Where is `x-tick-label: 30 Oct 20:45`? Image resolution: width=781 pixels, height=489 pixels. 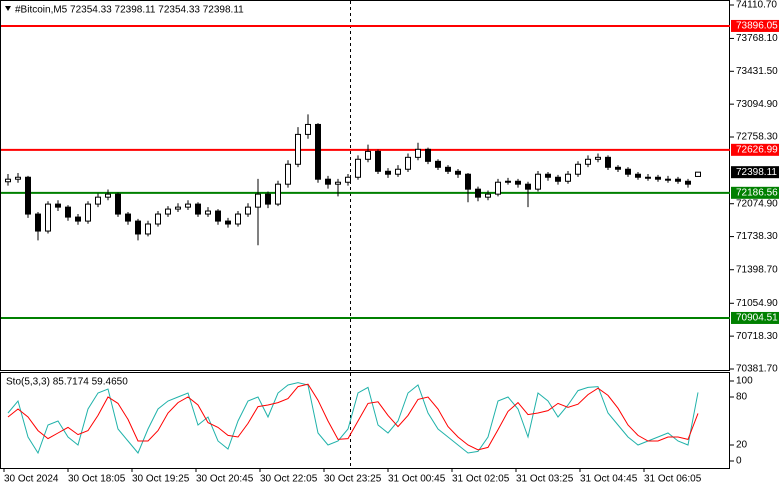 x-tick-label: 30 Oct 20:45 is located at coordinates (225, 479).